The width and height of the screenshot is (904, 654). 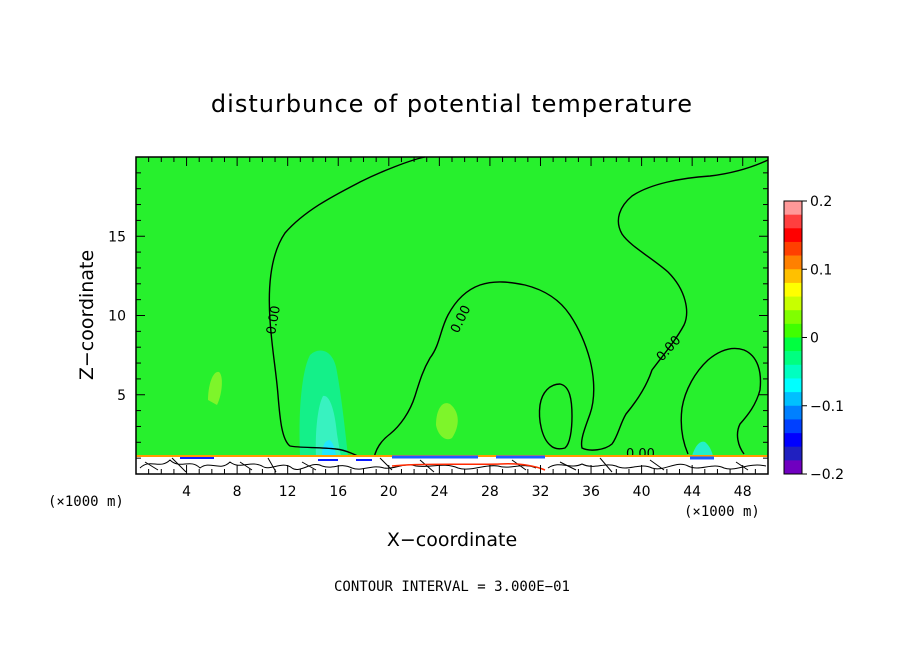 I want to click on x-tick-label: 20, so click(x=389, y=492).